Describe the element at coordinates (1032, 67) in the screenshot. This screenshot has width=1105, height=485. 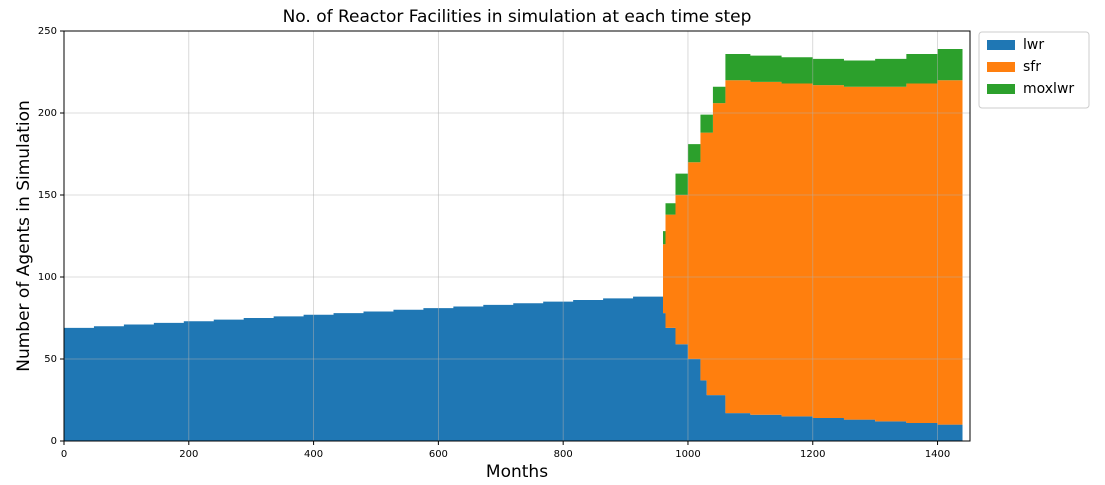
I see `legend-label: sfr` at that location.